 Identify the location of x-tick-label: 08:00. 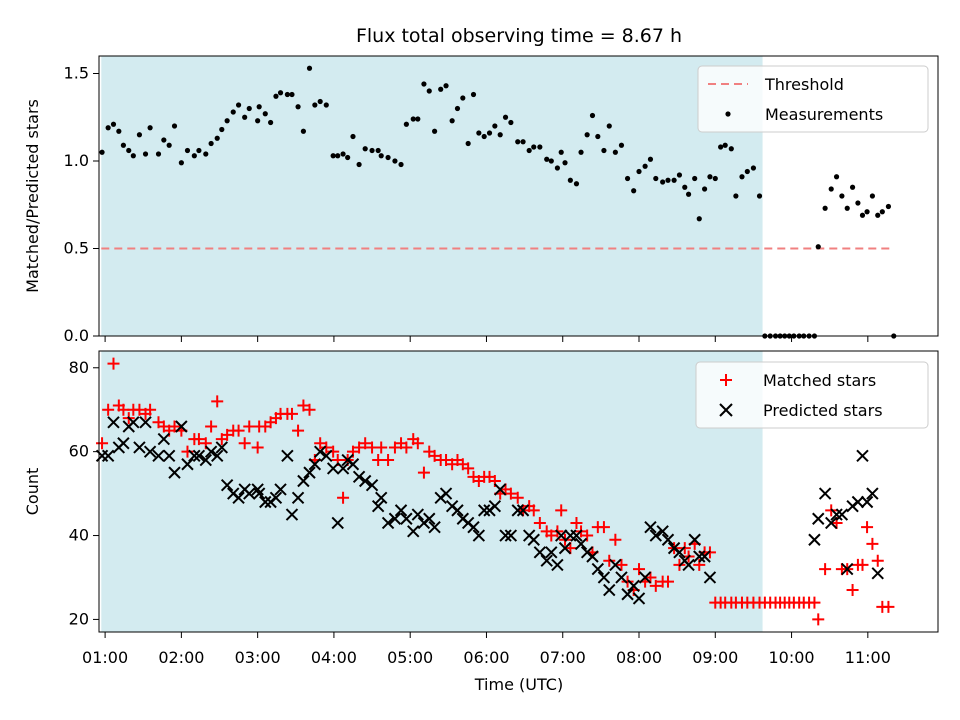
(639, 657).